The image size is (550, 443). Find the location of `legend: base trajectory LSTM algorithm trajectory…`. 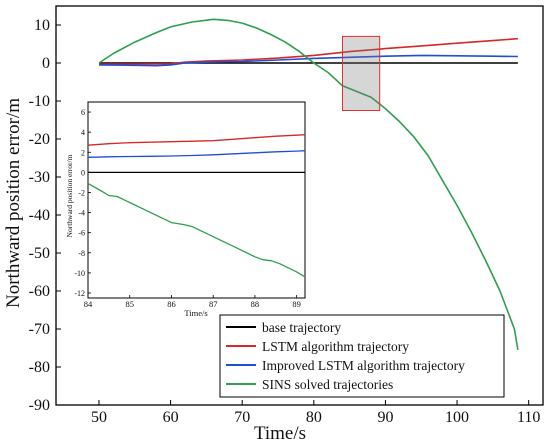

legend: base trajectory LSTM algorithm trajectory… is located at coordinates (362, 356).